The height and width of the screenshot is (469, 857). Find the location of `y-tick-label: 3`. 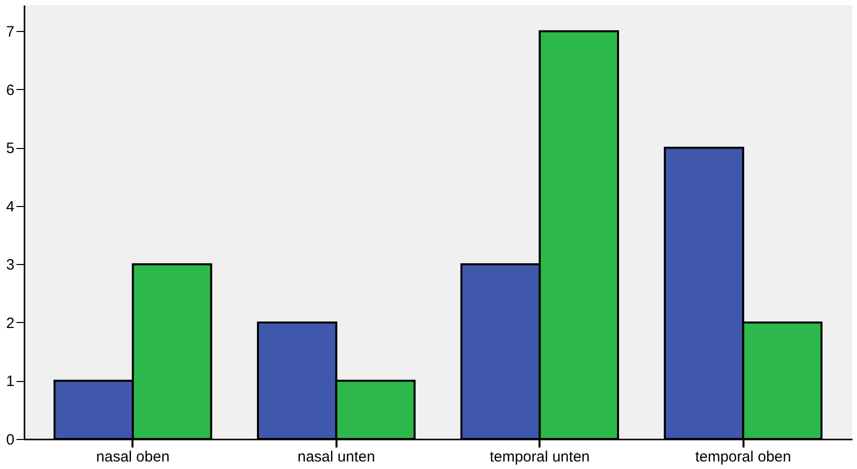

y-tick-label: 3 is located at coordinates (10, 265).